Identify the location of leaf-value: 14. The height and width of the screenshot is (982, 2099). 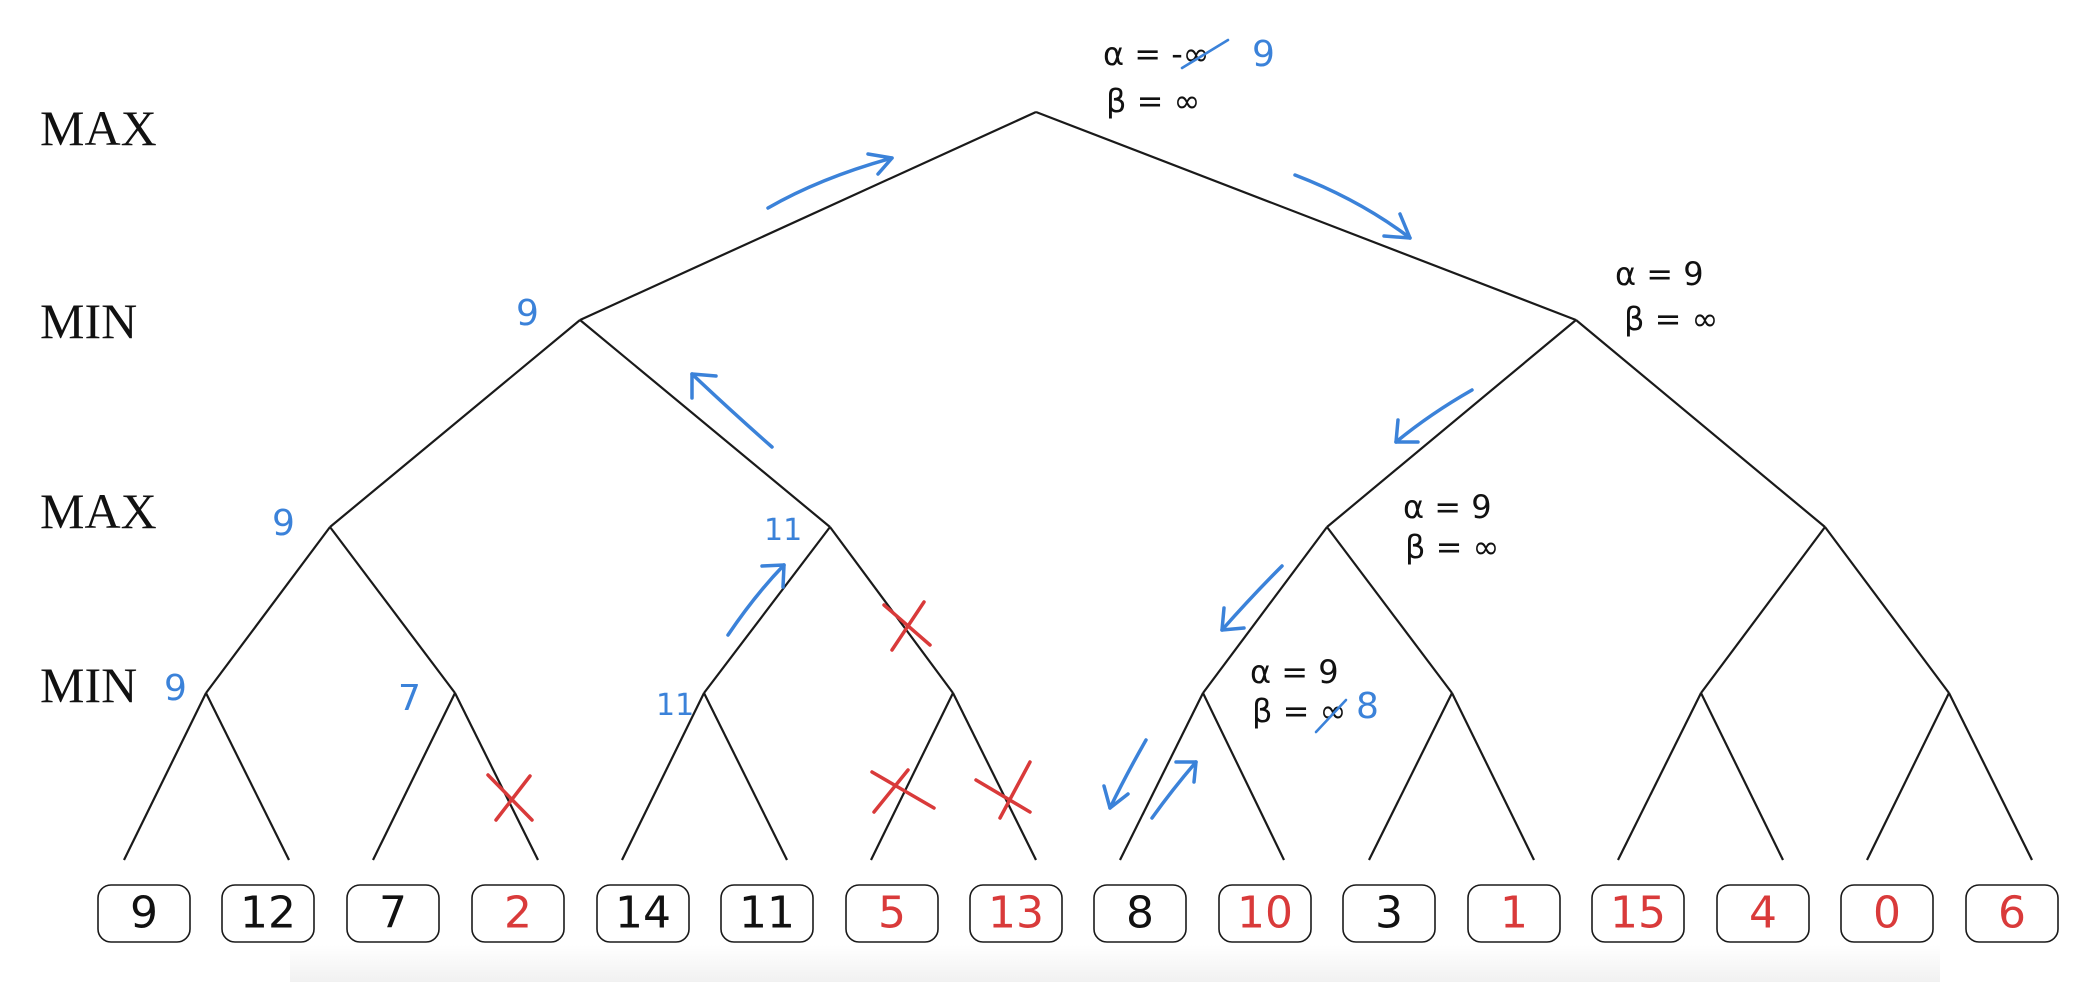
(643, 913).